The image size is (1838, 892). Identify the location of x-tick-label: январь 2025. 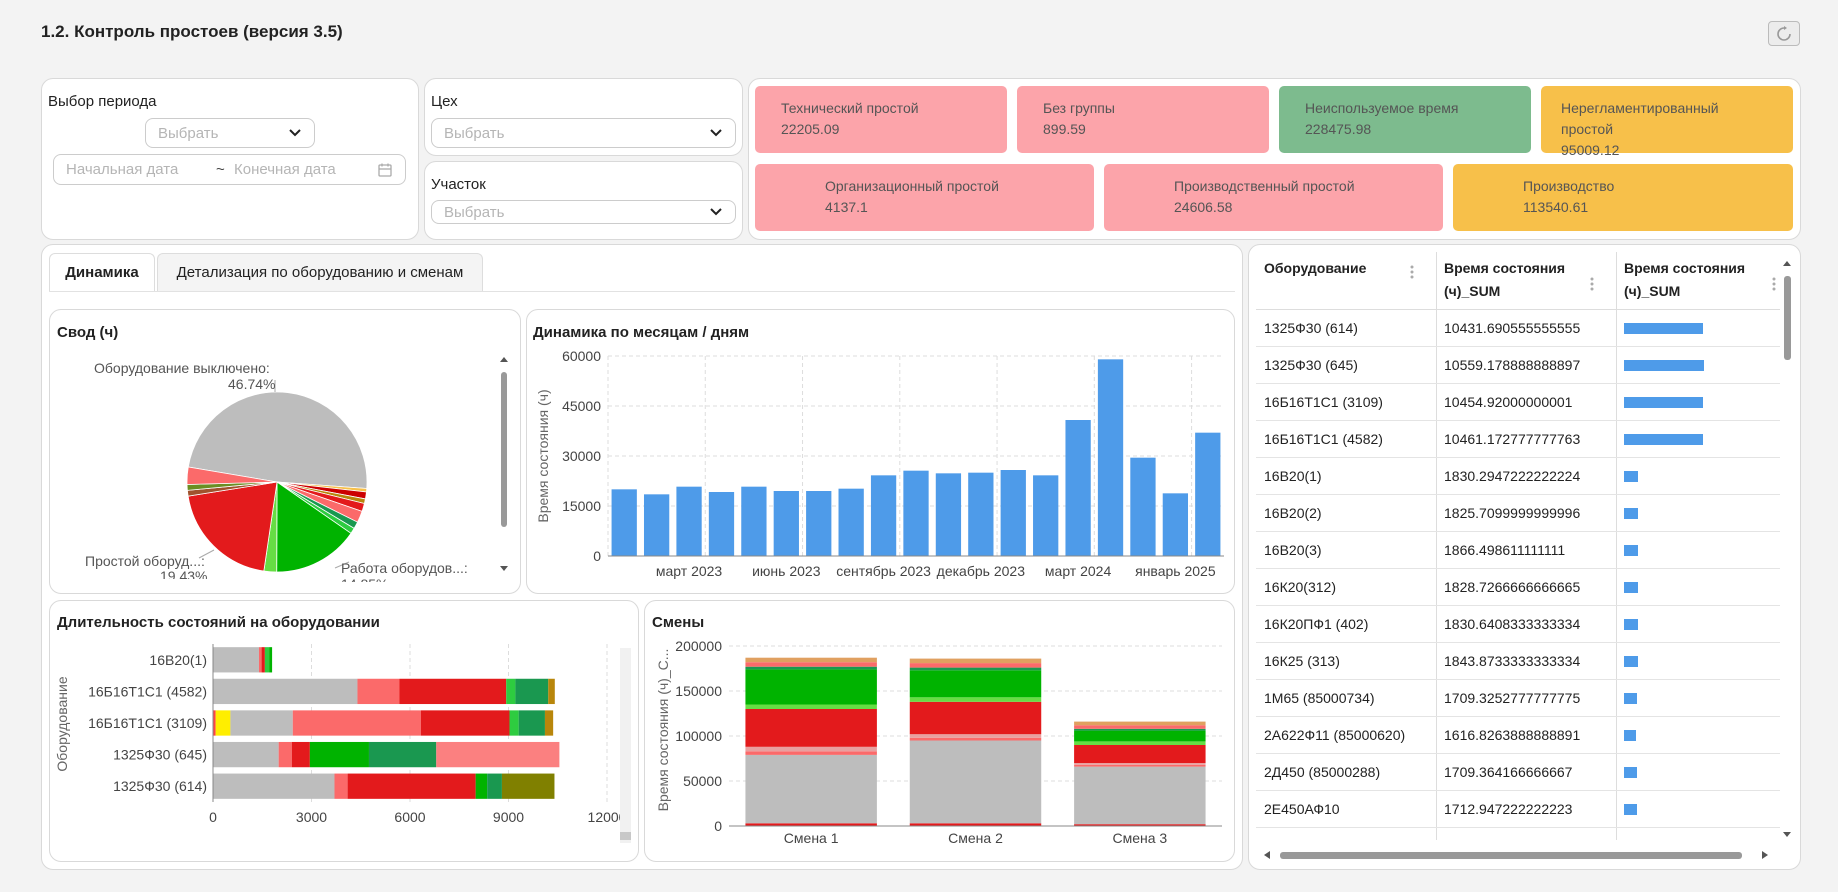
(1175, 571).